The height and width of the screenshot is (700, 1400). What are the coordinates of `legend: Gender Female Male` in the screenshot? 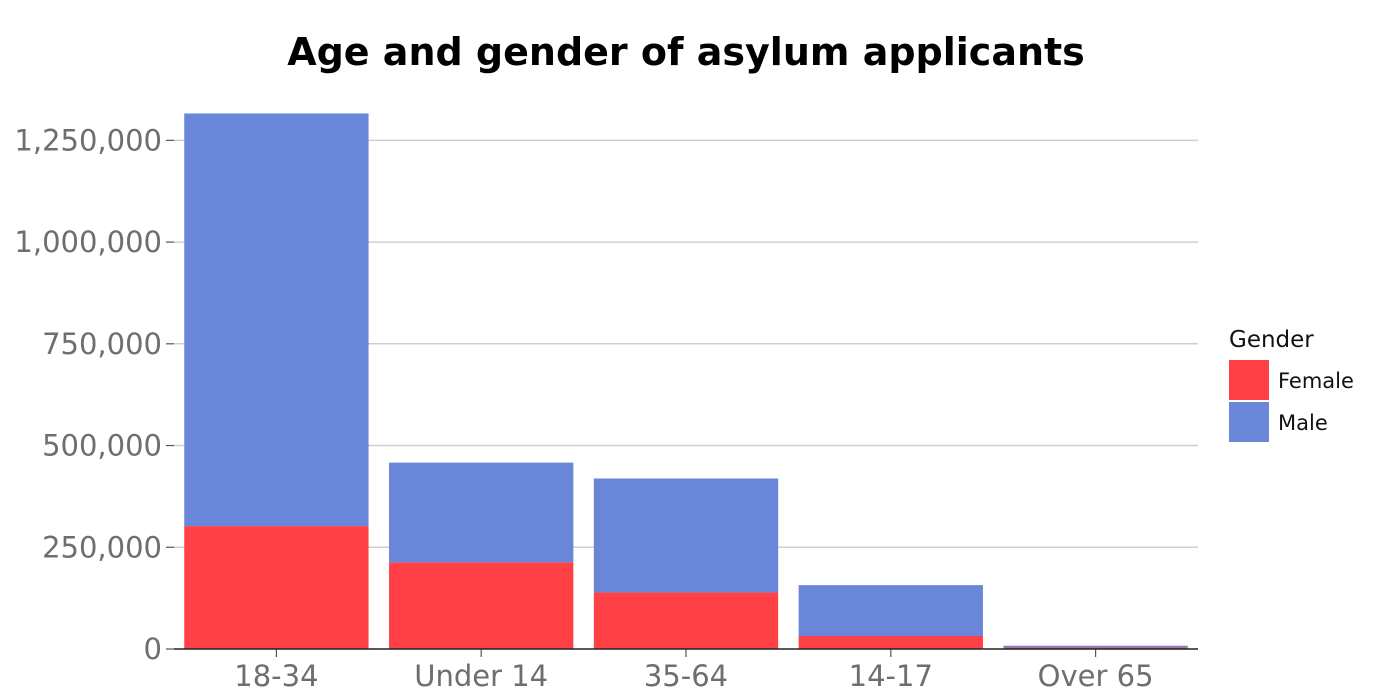 It's located at (1291, 384).